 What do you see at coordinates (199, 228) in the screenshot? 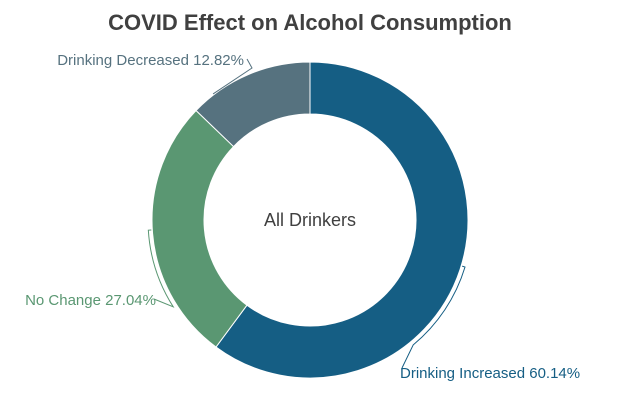
I see `slice-no-change` at bounding box center [199, 228].